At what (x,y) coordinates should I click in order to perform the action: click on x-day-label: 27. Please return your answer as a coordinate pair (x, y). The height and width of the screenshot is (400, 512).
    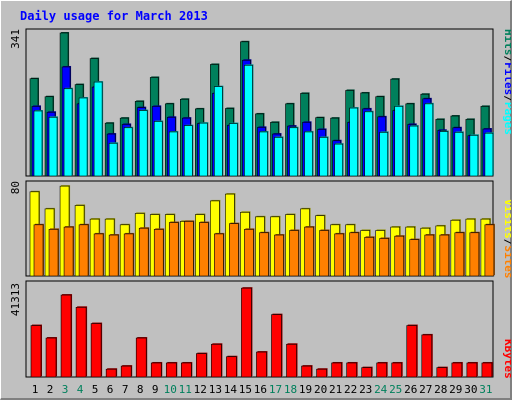
    Looking at the image, I should click on (425, 389).